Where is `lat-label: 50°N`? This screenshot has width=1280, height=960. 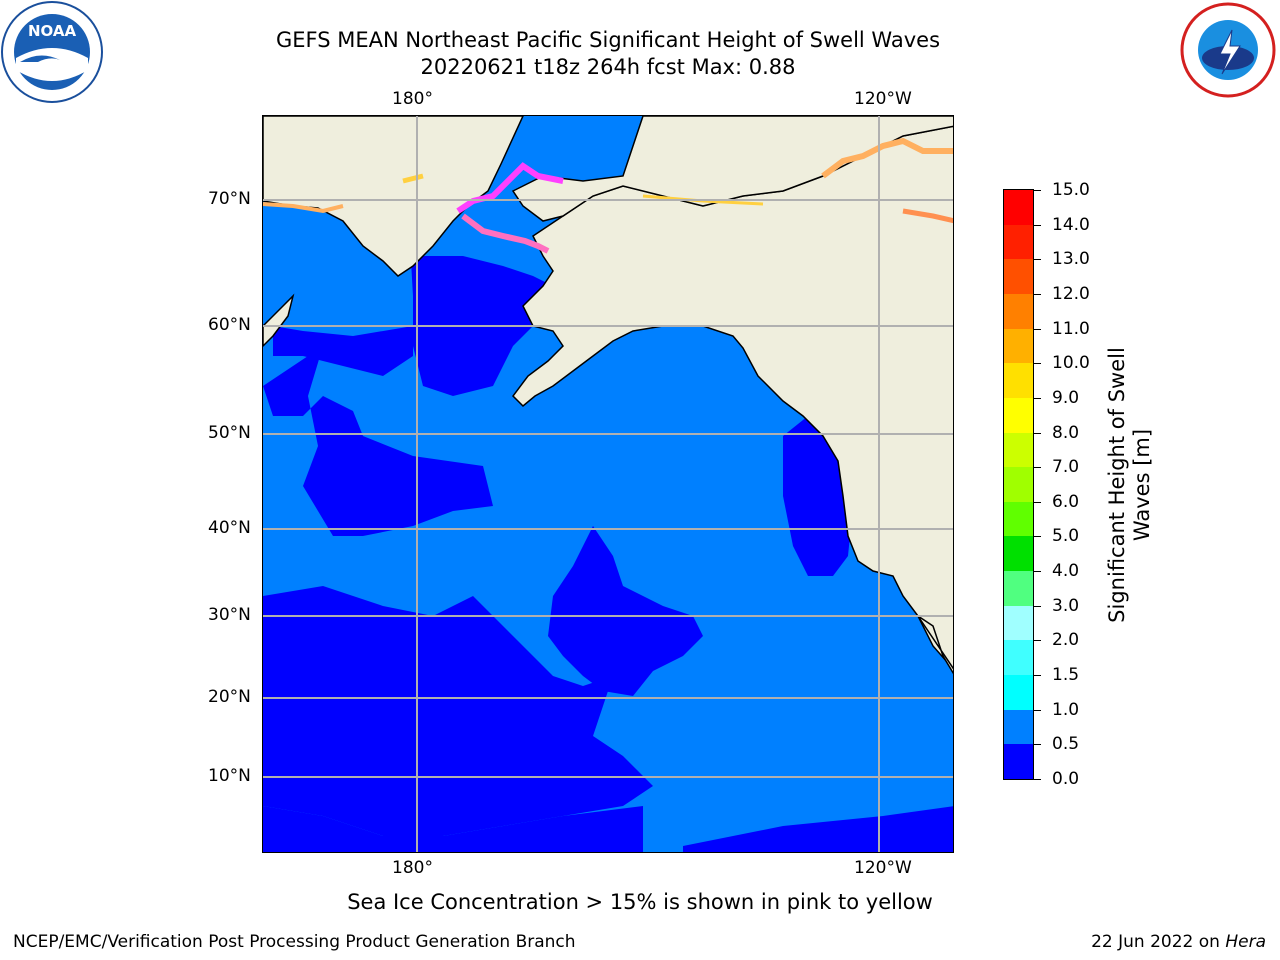
lat-label: 50°N is located at coordinates (229, 433).